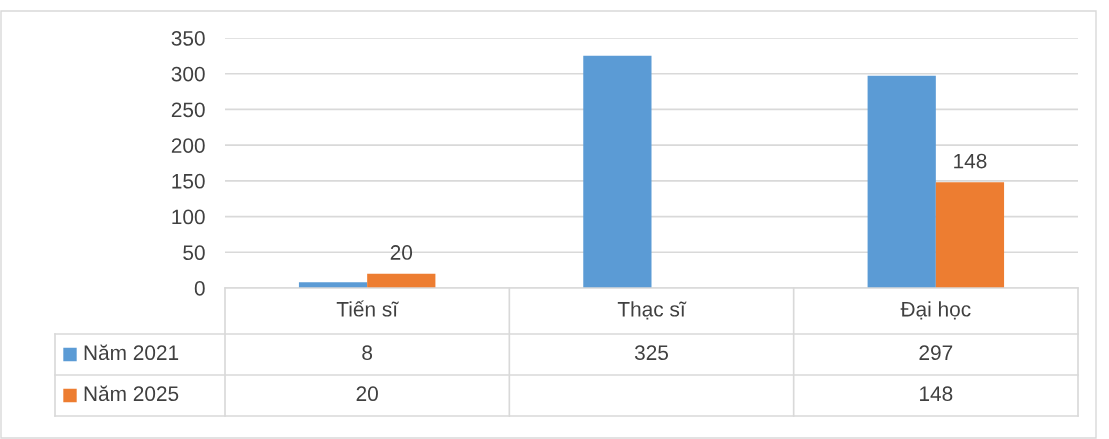 This screenshot has width=1109, height=439. What do you see at coordinates (367, 308) in the screenshot?
I see `x-tick-label: Tiến sĩ` at bounding box center [367, 308].